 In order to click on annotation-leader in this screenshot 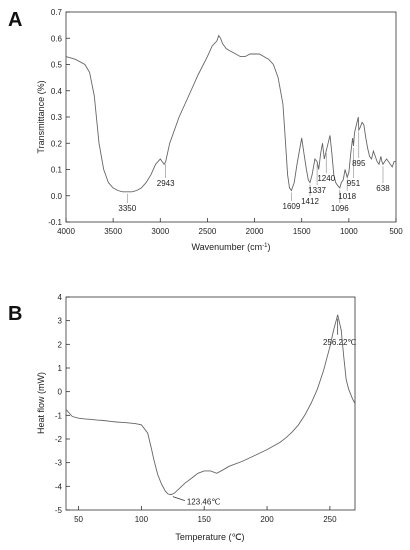, I will do `click(178, 498)`.